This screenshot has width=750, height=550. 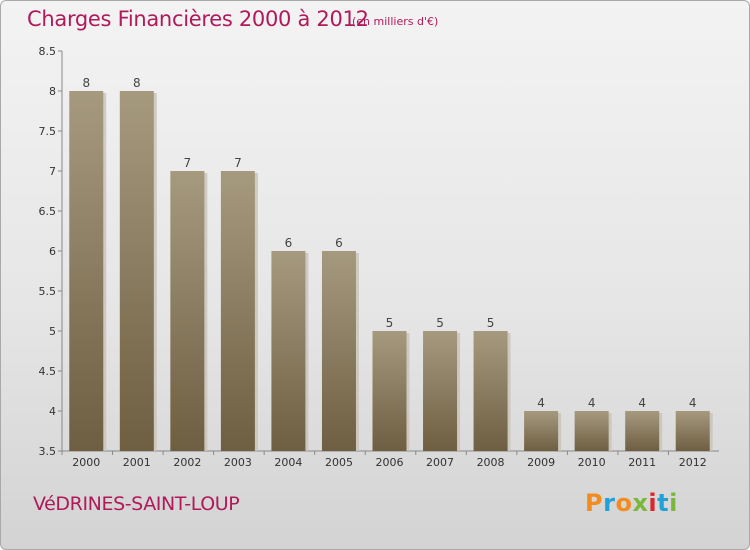 What do you see at coordinates (86, 83) in the screenshot?
I see `data-label-2000: 8` at bounding box center [86, 83].